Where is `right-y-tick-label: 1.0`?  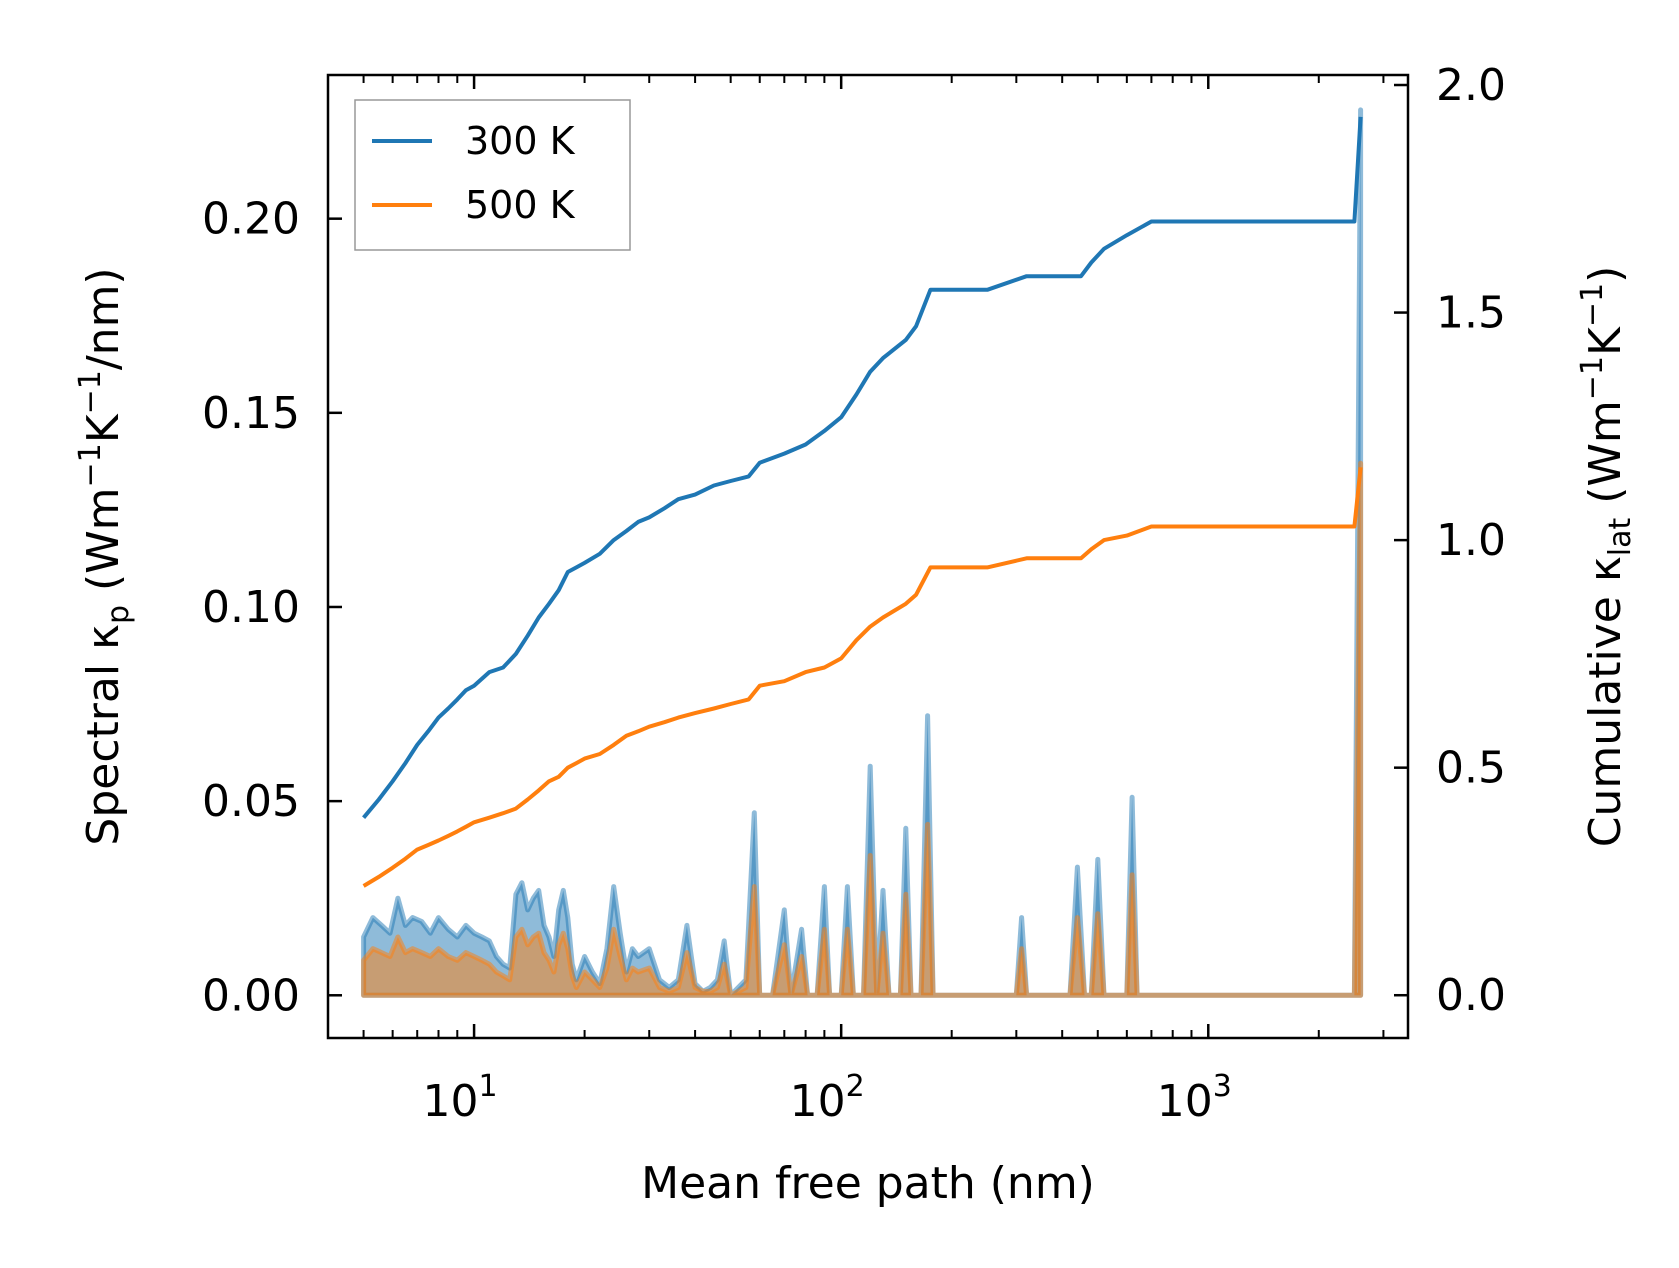 right-y-tick-label: 1.0 is located at coordinates (1471, 540).